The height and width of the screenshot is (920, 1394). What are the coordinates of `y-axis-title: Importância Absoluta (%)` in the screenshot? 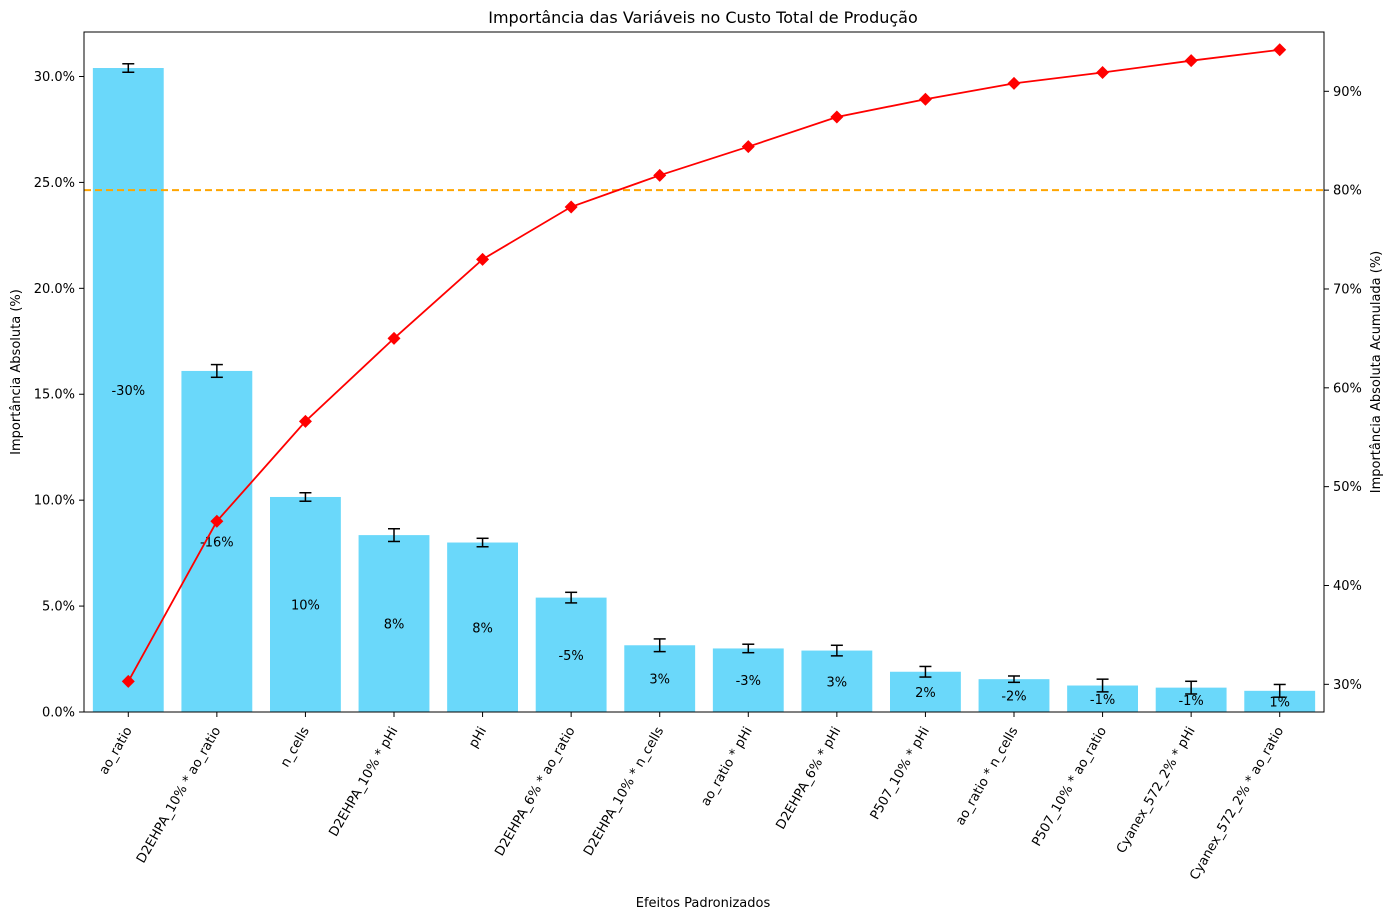 It's located at (16, 372).